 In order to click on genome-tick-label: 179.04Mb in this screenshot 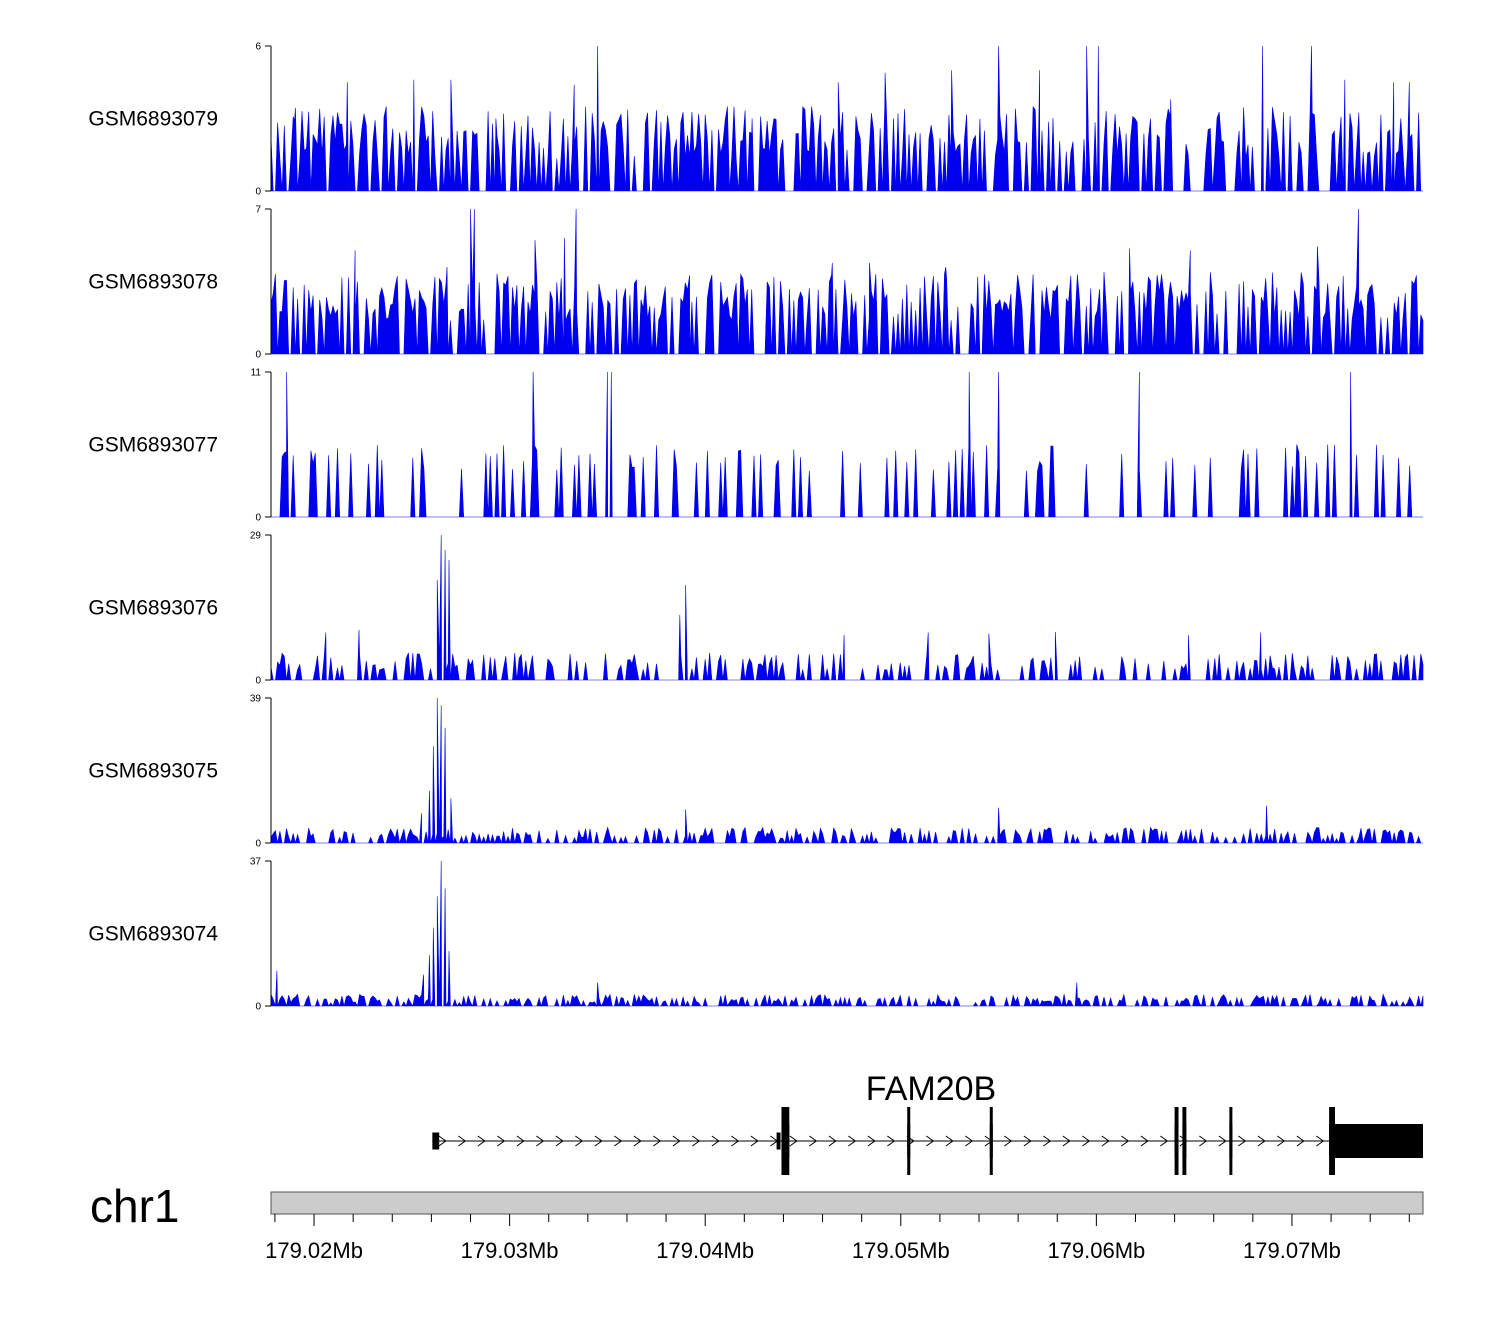, I will do `click(705, 1250)`.